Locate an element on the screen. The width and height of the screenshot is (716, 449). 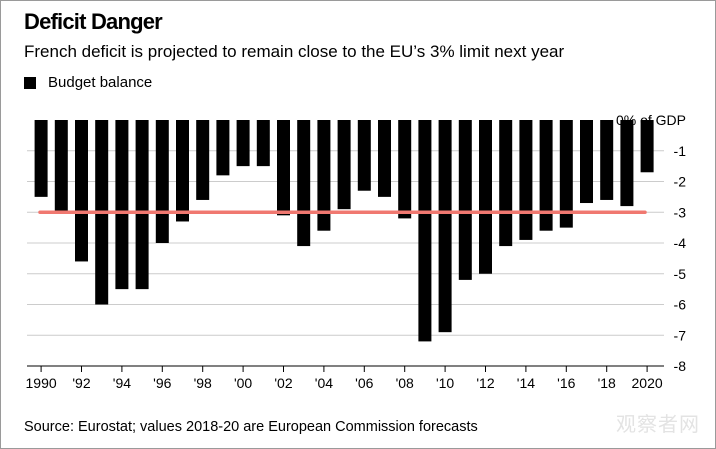
x-tick-label: '12 is located at coordinates (485, 383).